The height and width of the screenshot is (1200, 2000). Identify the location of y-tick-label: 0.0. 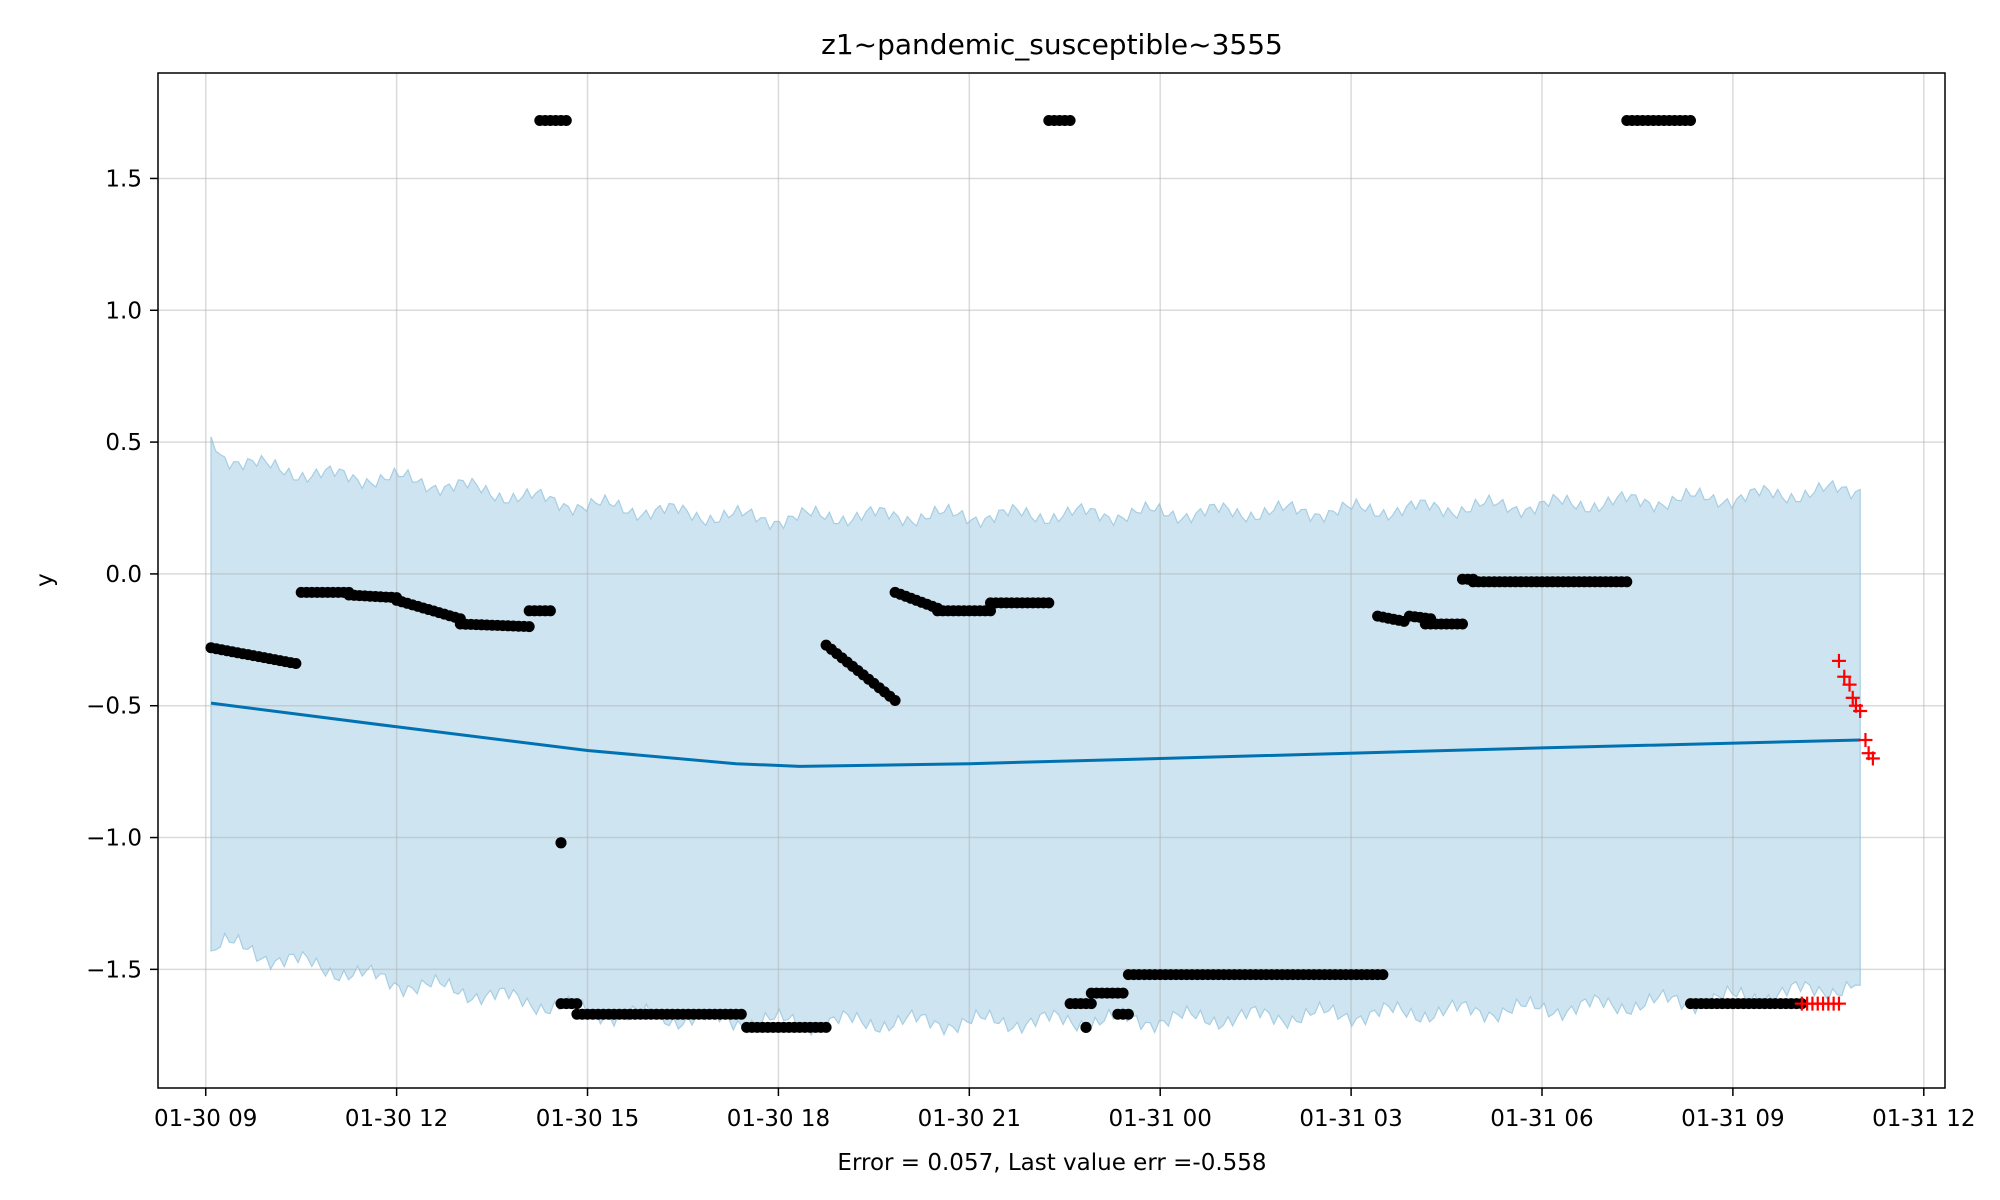
(123, 575).